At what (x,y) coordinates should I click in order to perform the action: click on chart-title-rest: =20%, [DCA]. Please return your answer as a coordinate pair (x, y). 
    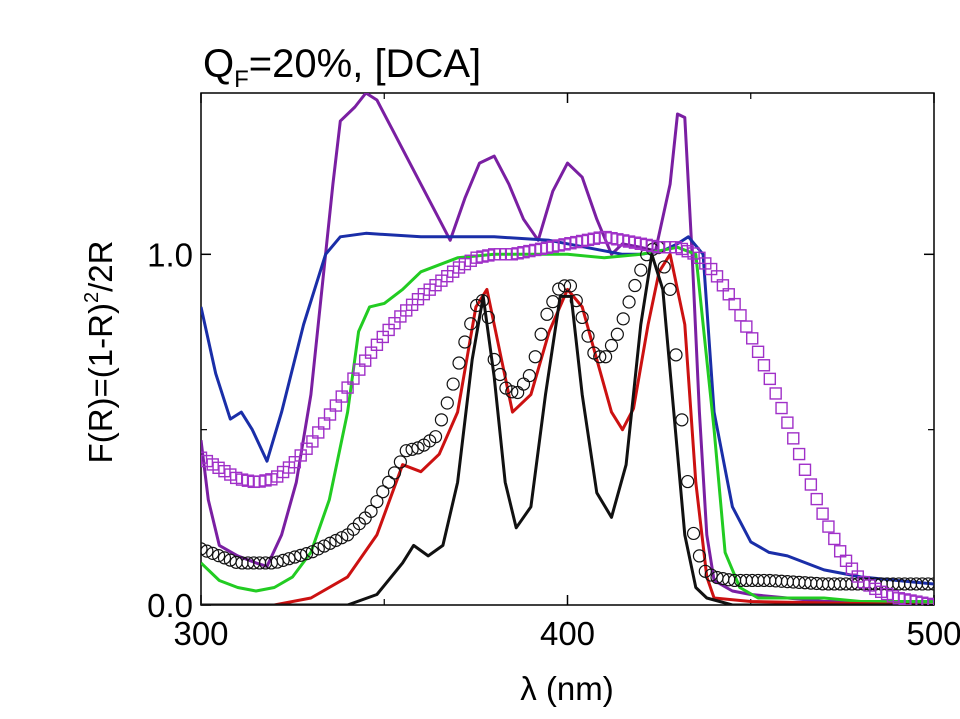
    Looking at the image, I should click on (365, 64).